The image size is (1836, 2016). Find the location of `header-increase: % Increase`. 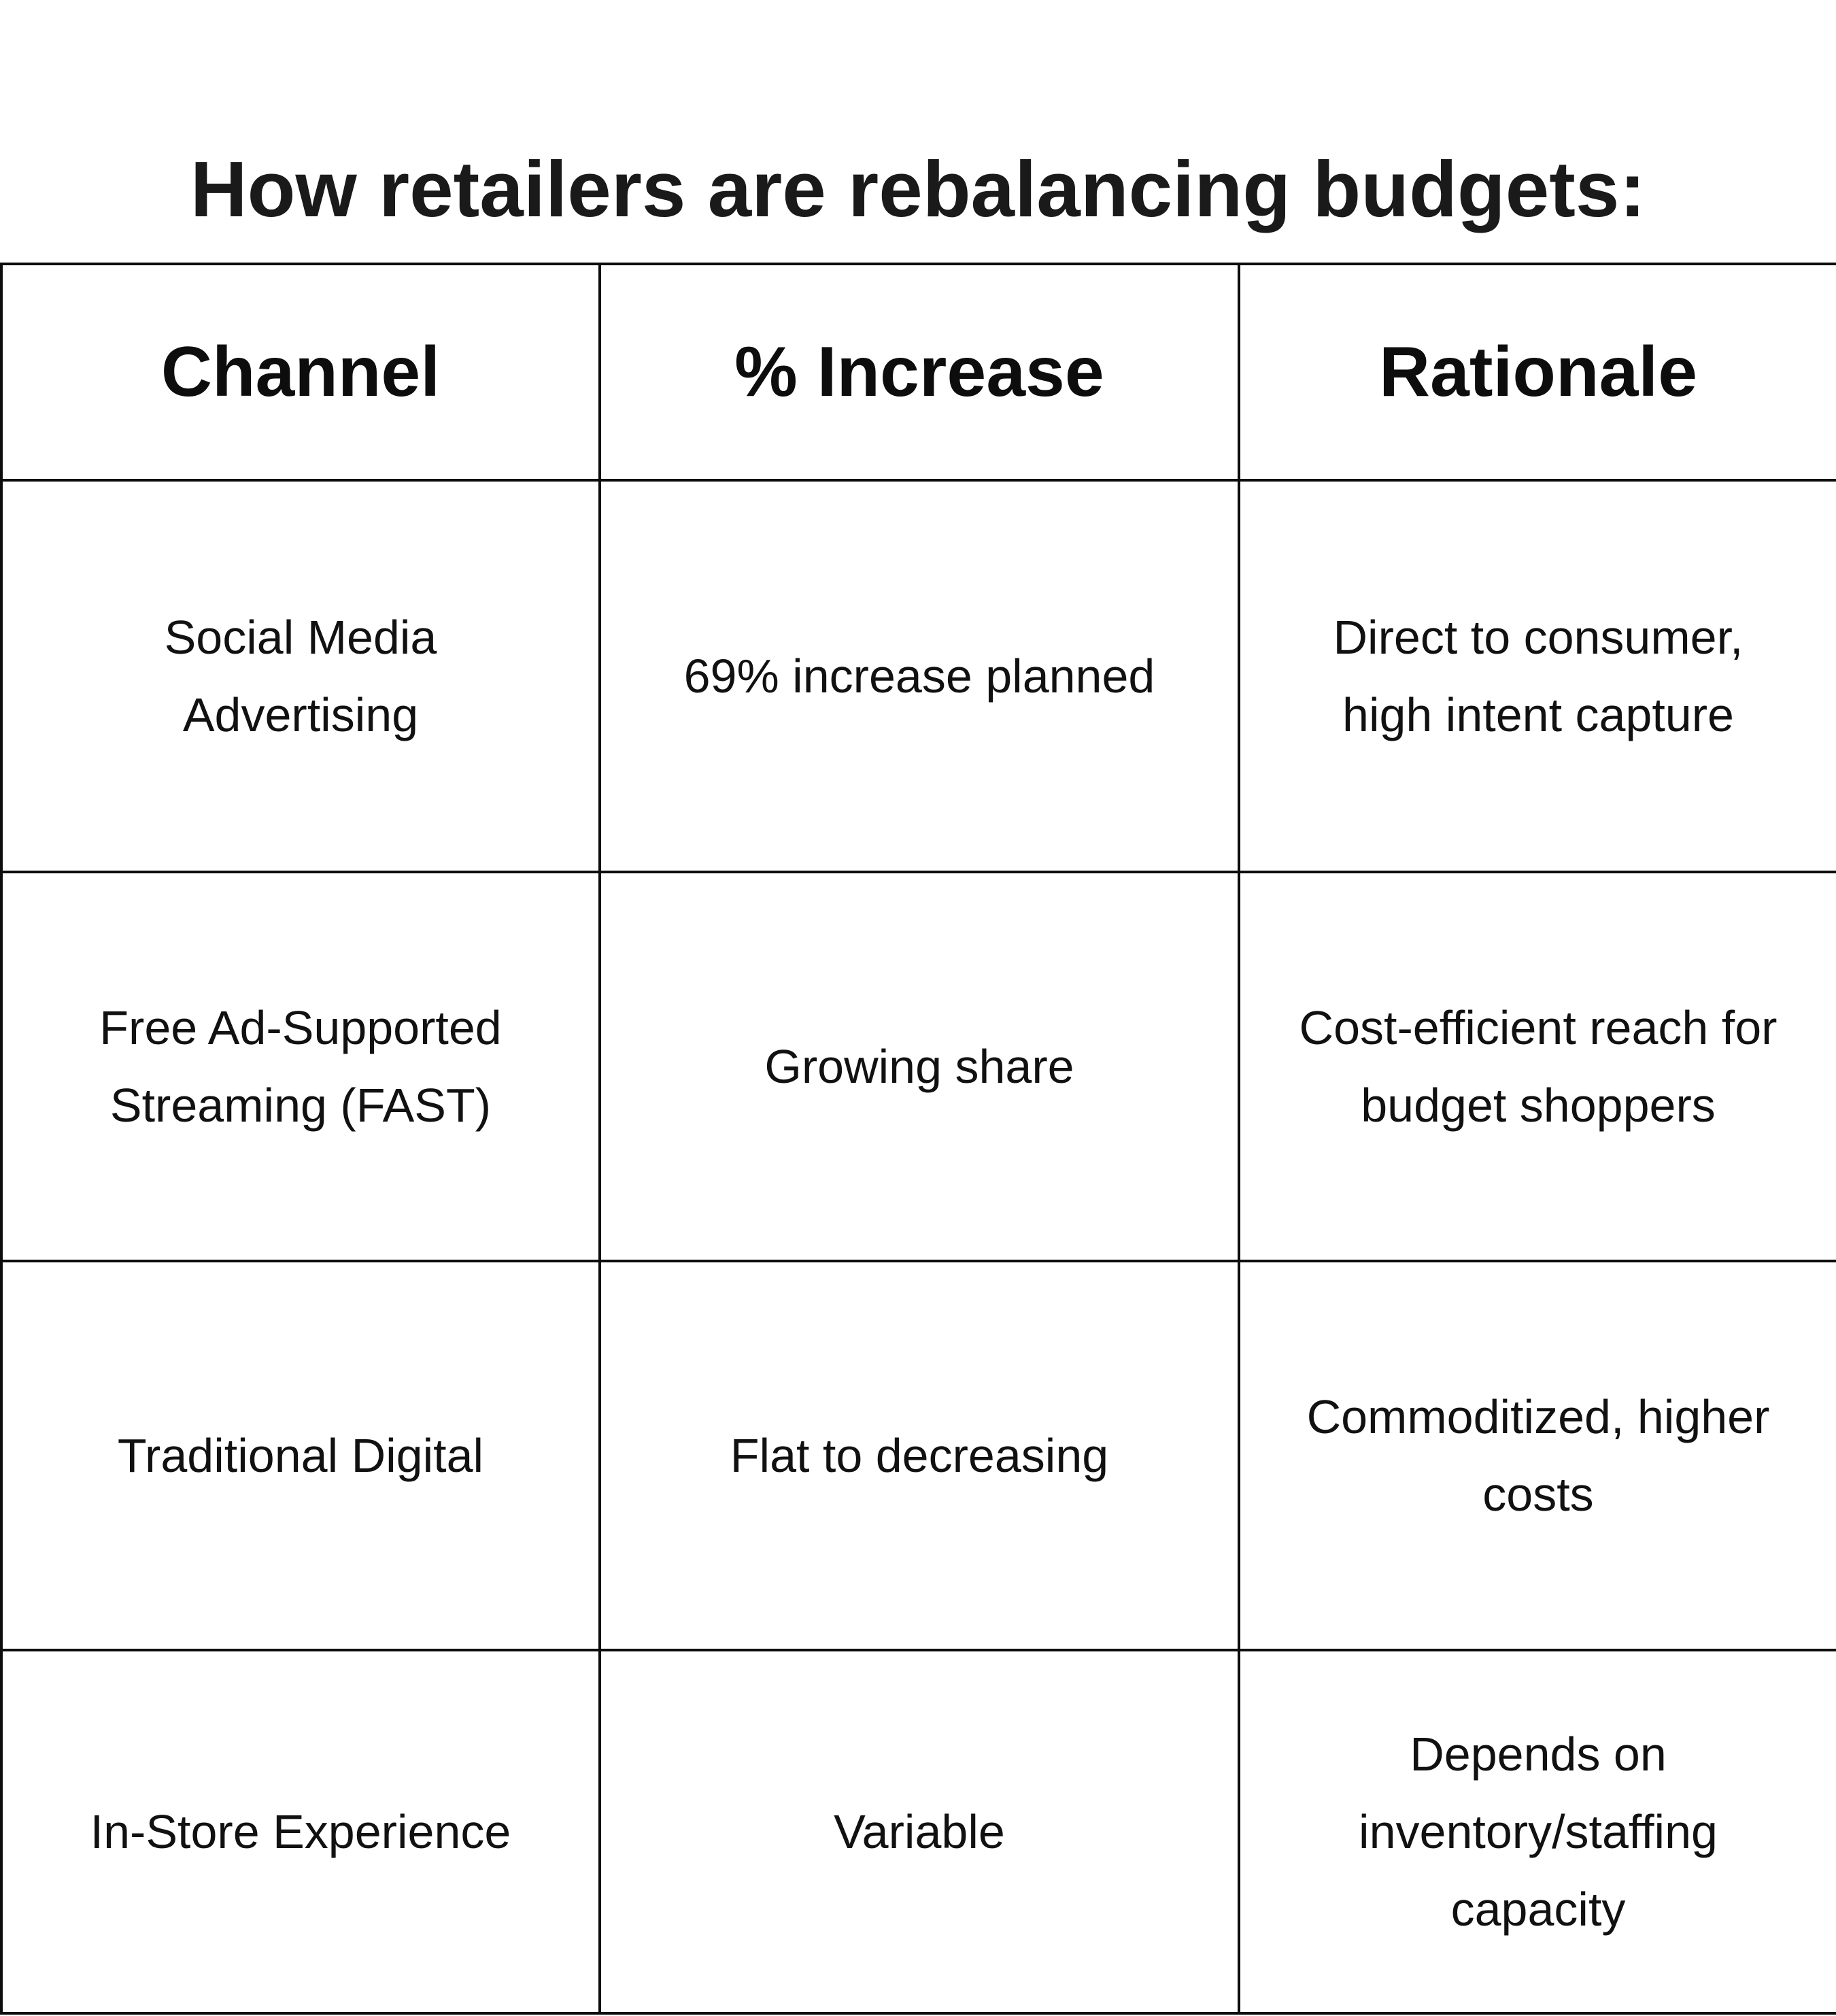

header-increase: % Increase is located at coordinates (919, 372).